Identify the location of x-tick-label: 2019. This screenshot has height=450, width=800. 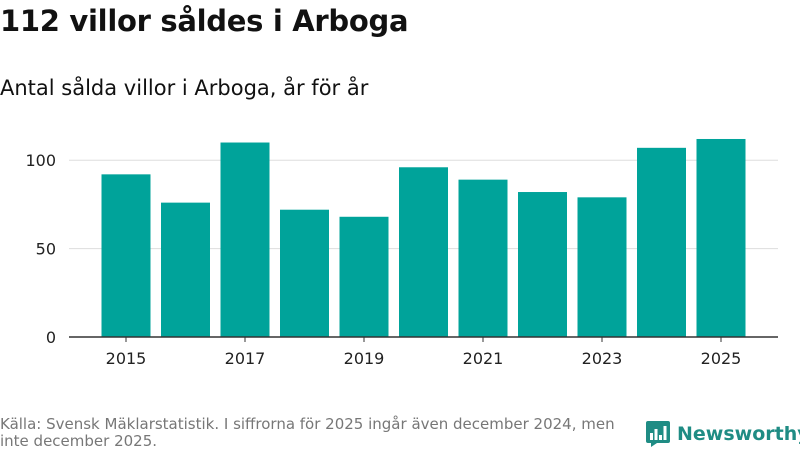
(364, 358).